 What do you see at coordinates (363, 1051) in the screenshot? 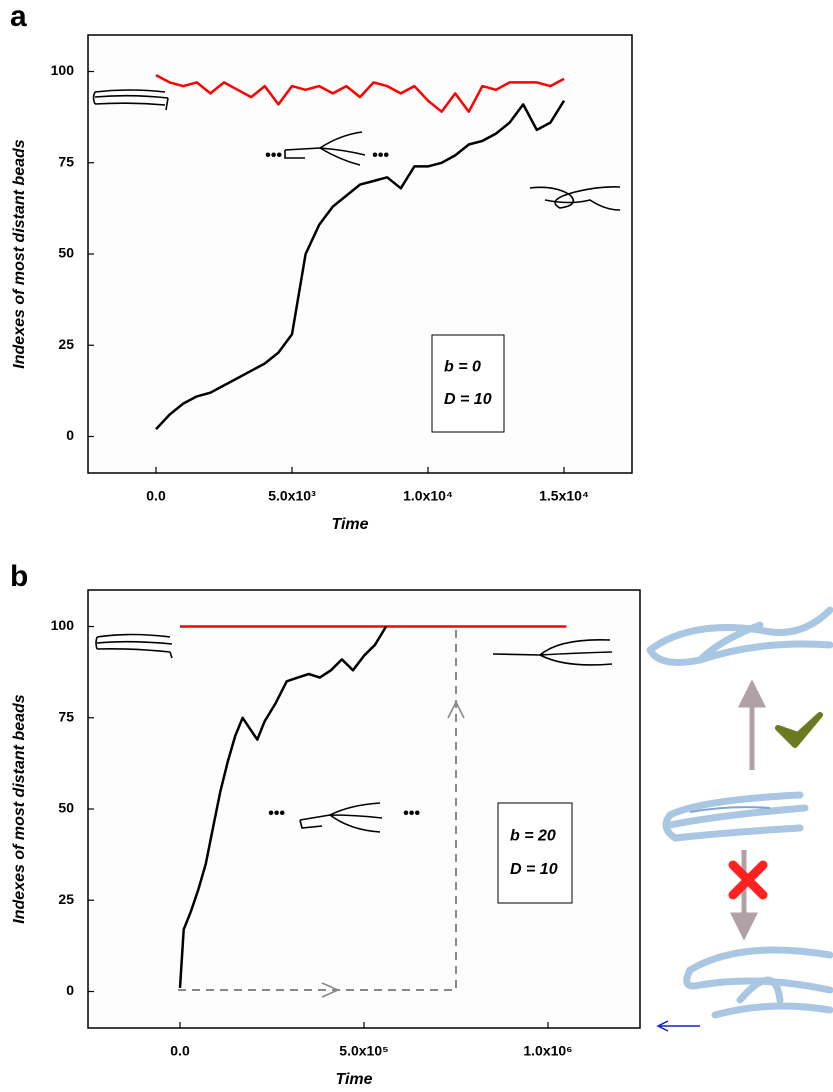
I see `x-tick-label: 5.0x10⁵` at bounding box center [363, 1051].